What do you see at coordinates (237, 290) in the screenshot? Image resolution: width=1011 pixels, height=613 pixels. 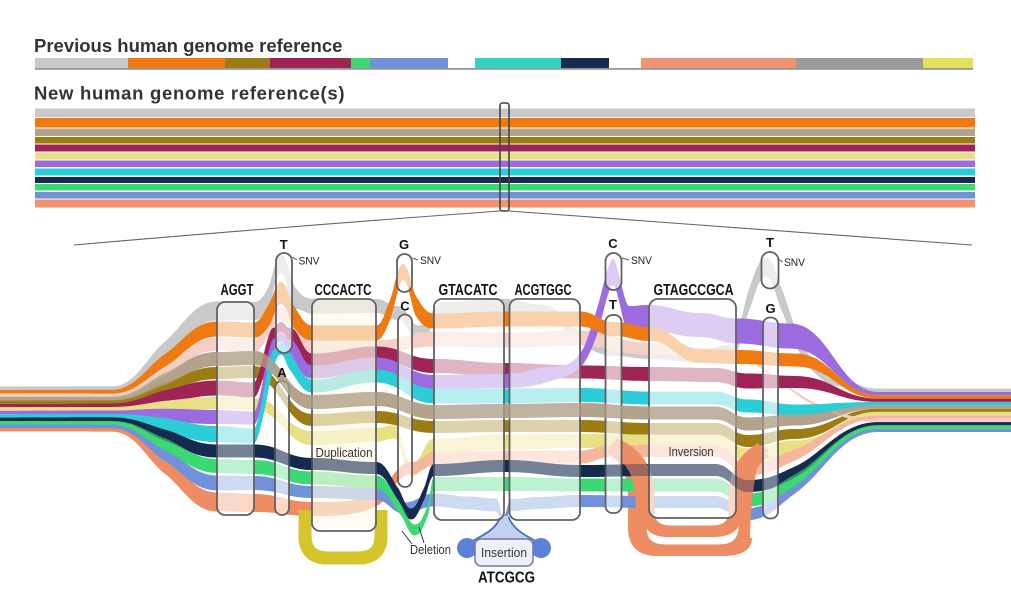 I see `svg-text: AGGT` at bounding box center [237, 290].